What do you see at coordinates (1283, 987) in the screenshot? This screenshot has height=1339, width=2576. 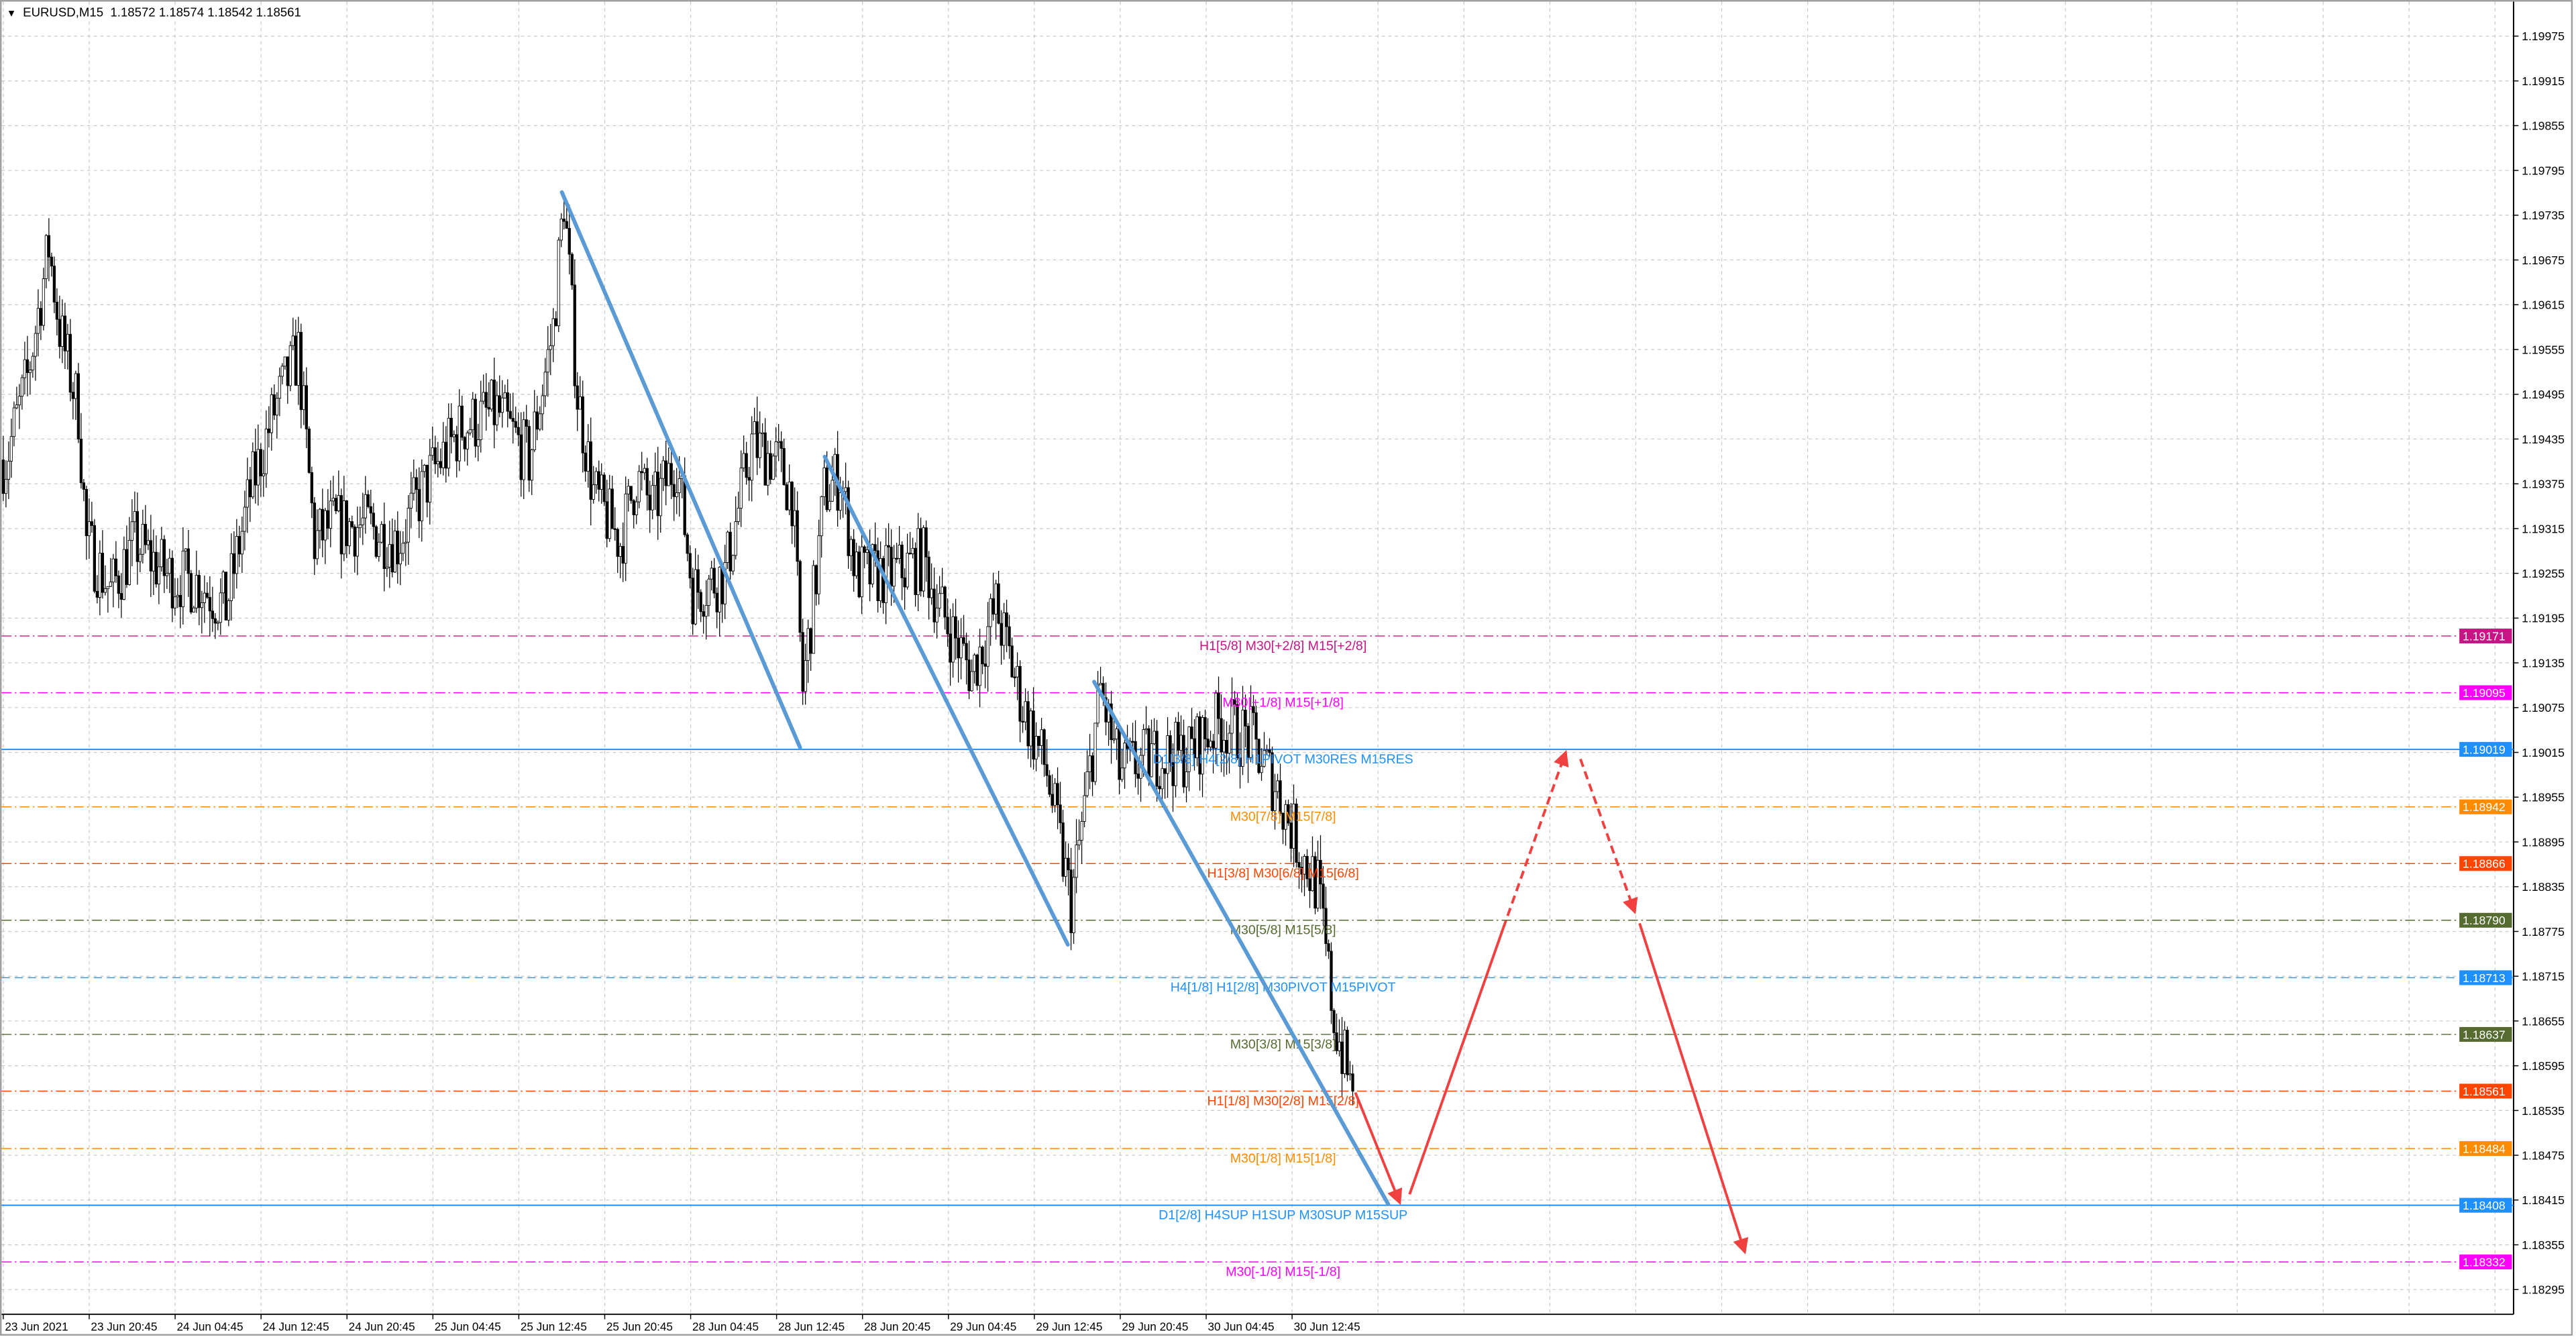 I see `level-label: H4[1/8] H1[2/8] M30PIVOT M15PIVOT` at bounding box center [1283, 987].